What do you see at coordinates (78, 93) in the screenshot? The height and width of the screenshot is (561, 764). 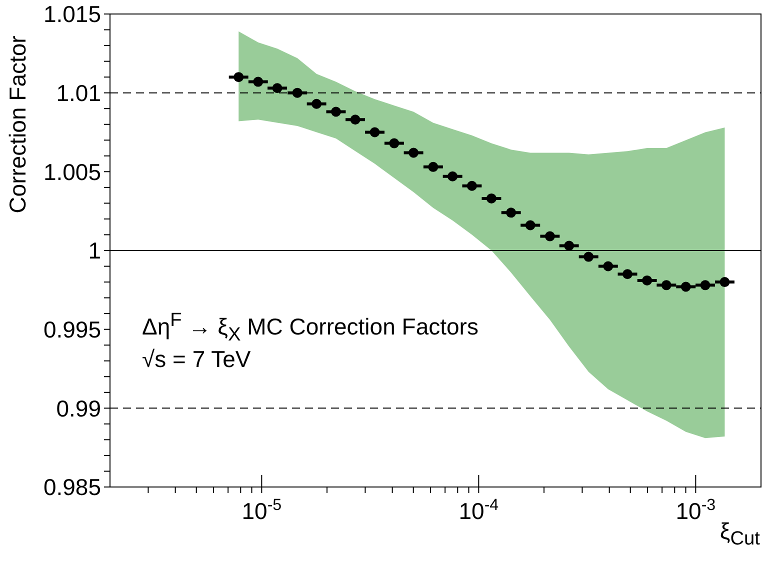 I see `y-tick-label: 1.01` at bounding box center [78, 93].